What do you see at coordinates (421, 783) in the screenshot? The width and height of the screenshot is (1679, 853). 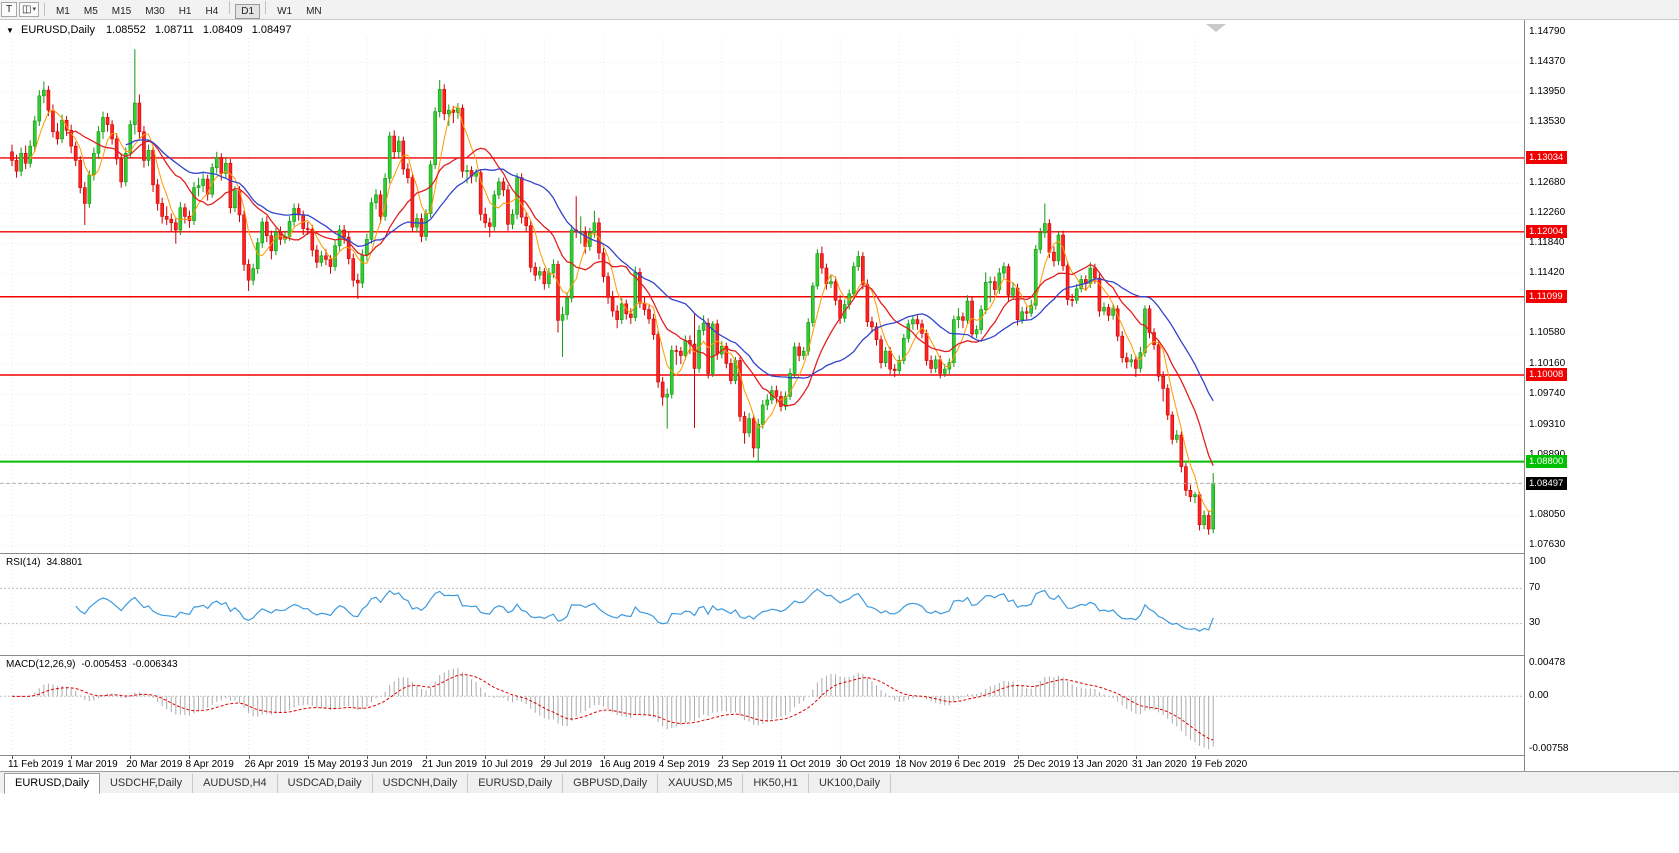 I see `chart-tab-usdcnh: USDCNH,Daily` at bounding box center [421, 783].